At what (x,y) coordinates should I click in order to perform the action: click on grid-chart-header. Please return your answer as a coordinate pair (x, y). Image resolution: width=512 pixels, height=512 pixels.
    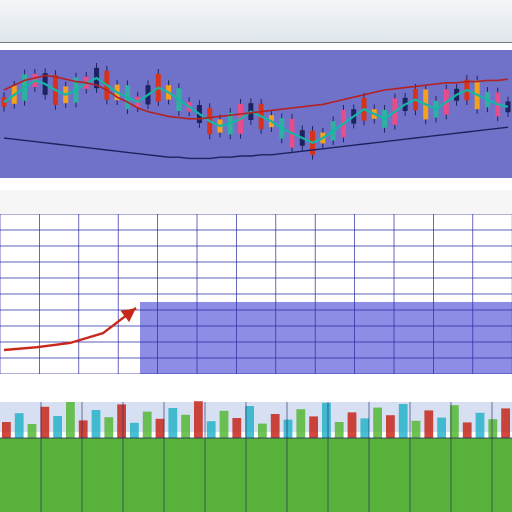
    Looking at the image, I should click on (256, 202).